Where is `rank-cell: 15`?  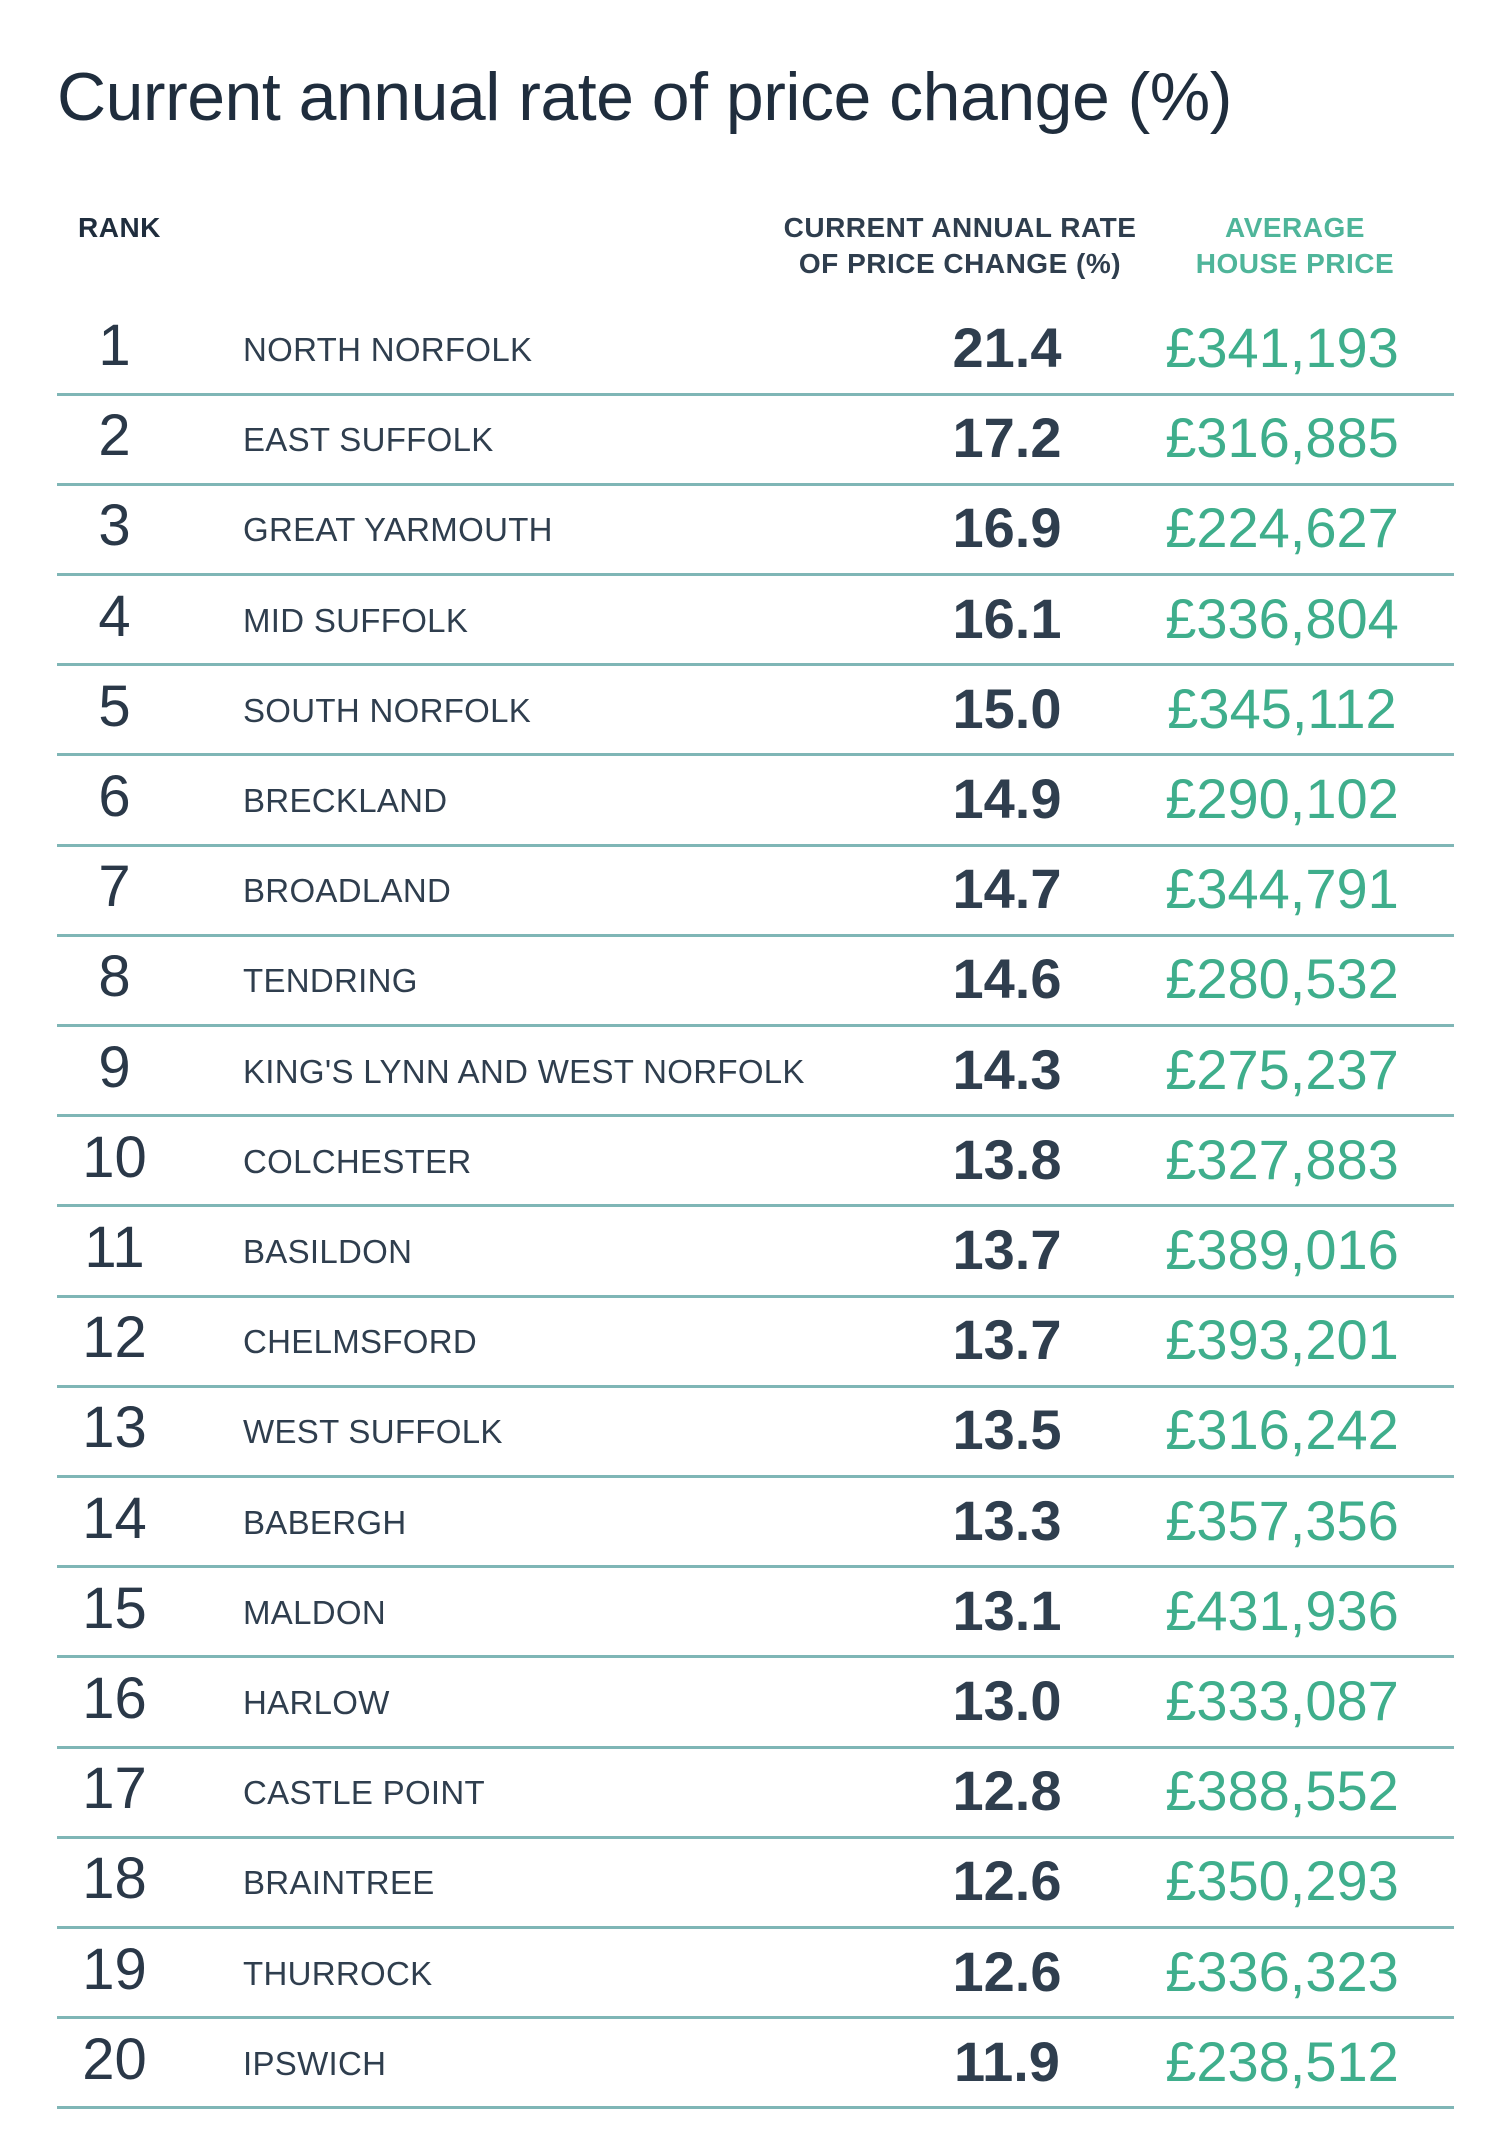 rank-cell: 15 is located at coordinates (114, 1608).